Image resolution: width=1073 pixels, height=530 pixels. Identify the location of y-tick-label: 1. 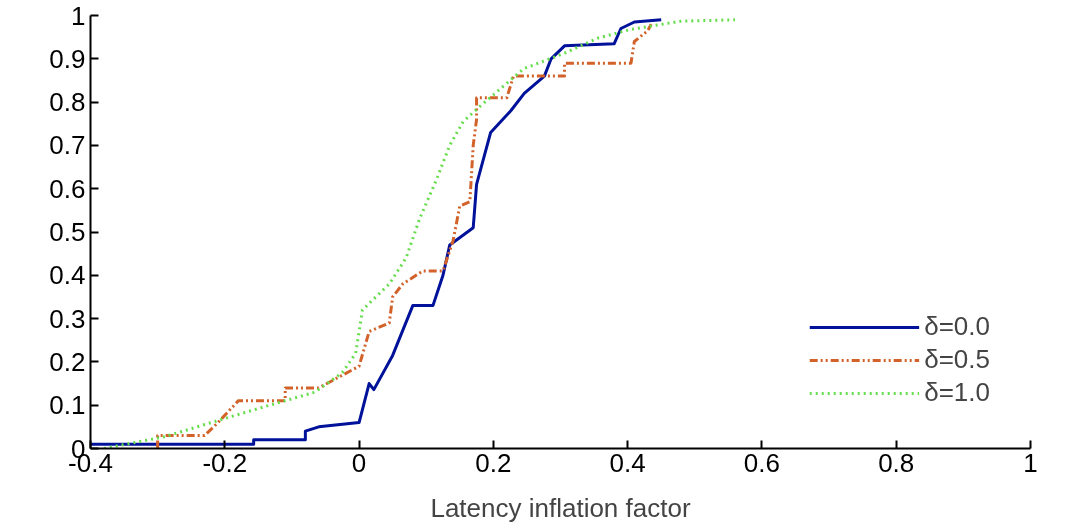
(78, 15).